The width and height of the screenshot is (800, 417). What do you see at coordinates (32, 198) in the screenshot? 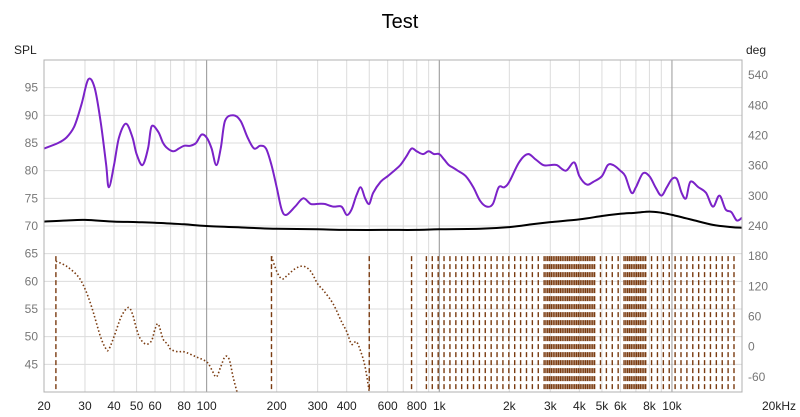
I see `left-tick-label: 75` at bounding box center [32, 198].